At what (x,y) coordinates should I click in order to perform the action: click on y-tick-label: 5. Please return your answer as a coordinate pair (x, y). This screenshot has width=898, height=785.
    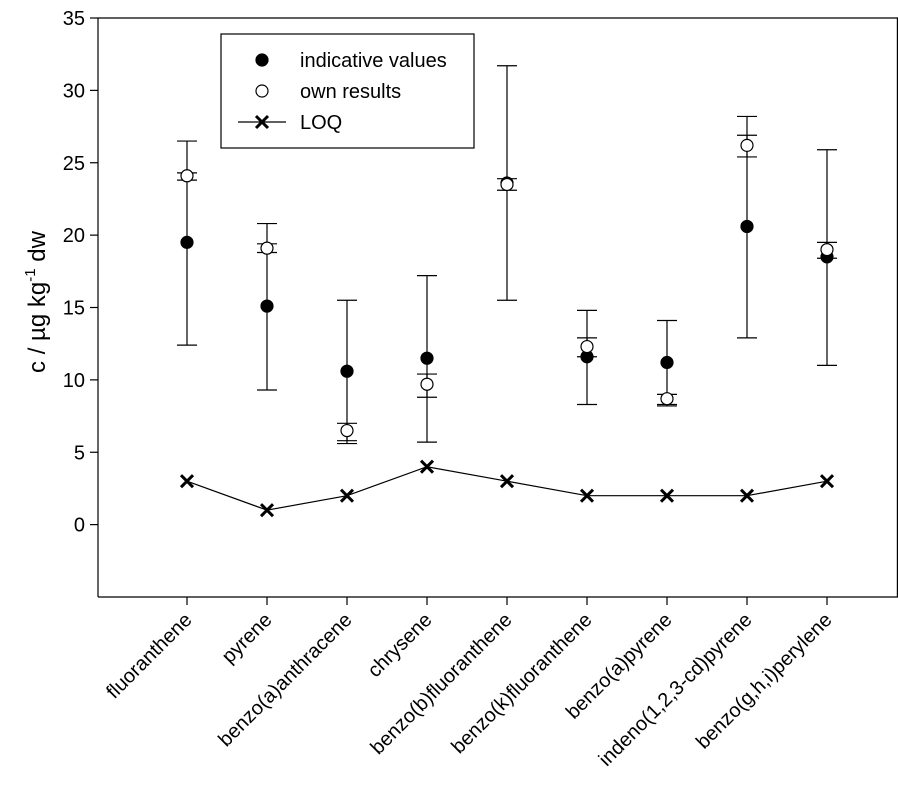
    Looking at the image, I should click on (79, 453).